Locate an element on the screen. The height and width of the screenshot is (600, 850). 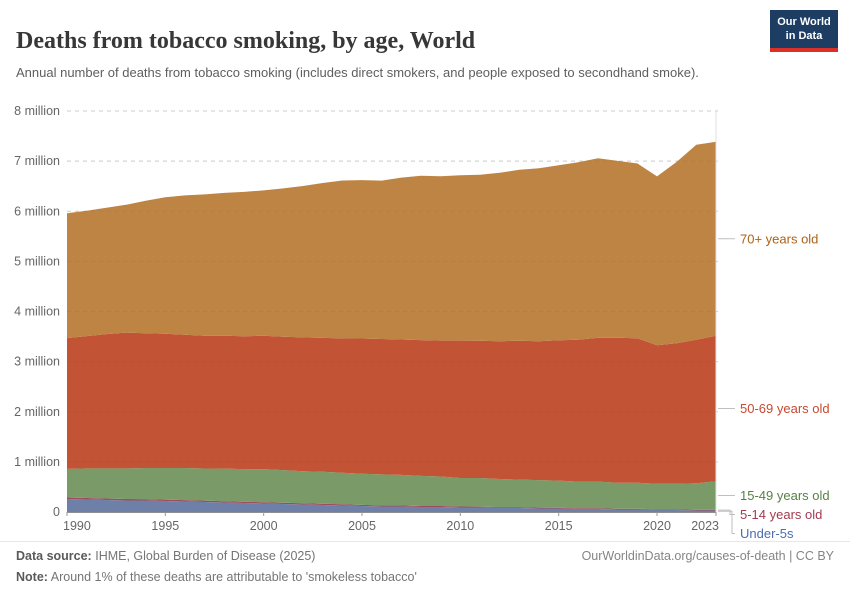
y-tick-label: 1 million is located at coordinates (37, 462).